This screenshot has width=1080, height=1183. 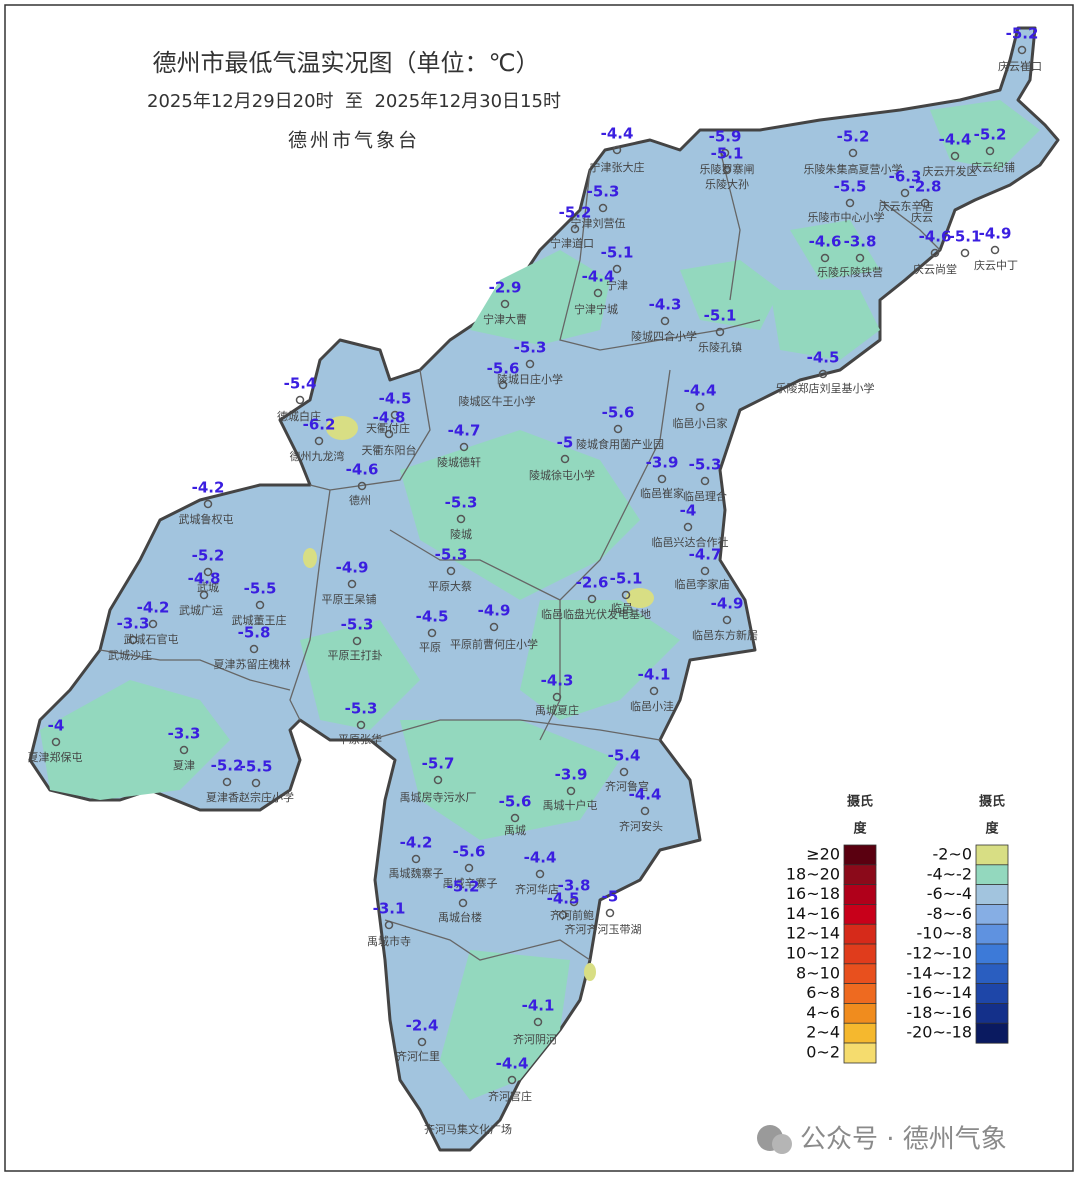 I want to click on place-name: 陵城日庄小学, so click(x=530, y=379).